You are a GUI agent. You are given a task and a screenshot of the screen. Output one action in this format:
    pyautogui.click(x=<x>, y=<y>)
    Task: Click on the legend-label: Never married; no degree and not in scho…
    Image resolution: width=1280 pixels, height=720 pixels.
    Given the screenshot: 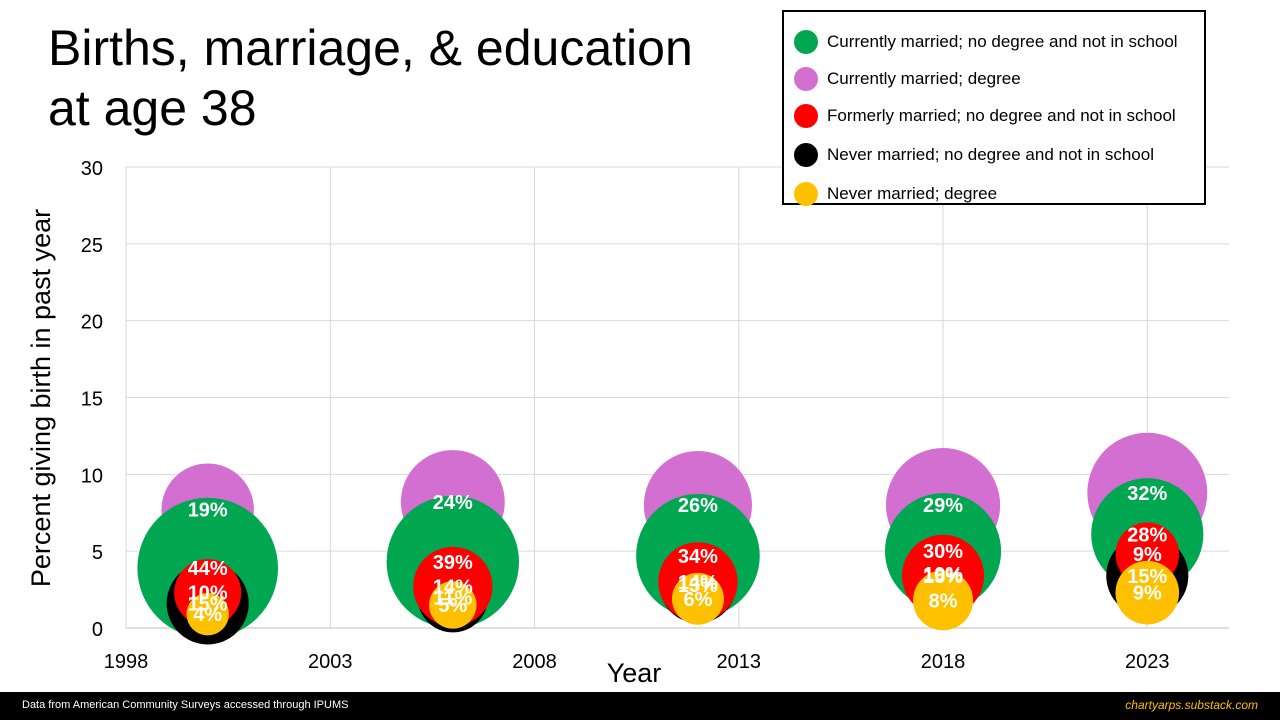 What is the action you would take?
    pyautogui.click(x=990, y=154)
    